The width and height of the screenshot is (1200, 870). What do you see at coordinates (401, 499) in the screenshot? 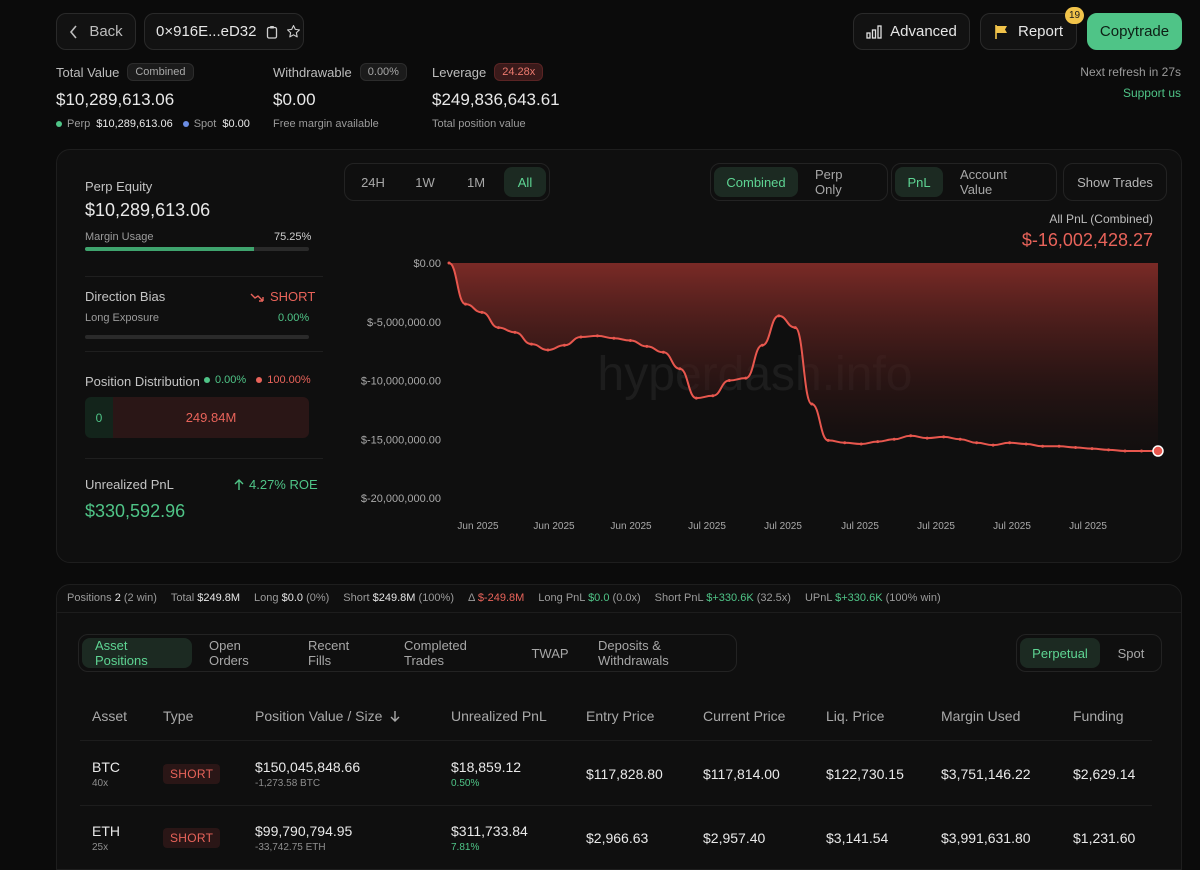
I see `y-tick-label: $-20,000,000.00` at bounding box center [401, 499].